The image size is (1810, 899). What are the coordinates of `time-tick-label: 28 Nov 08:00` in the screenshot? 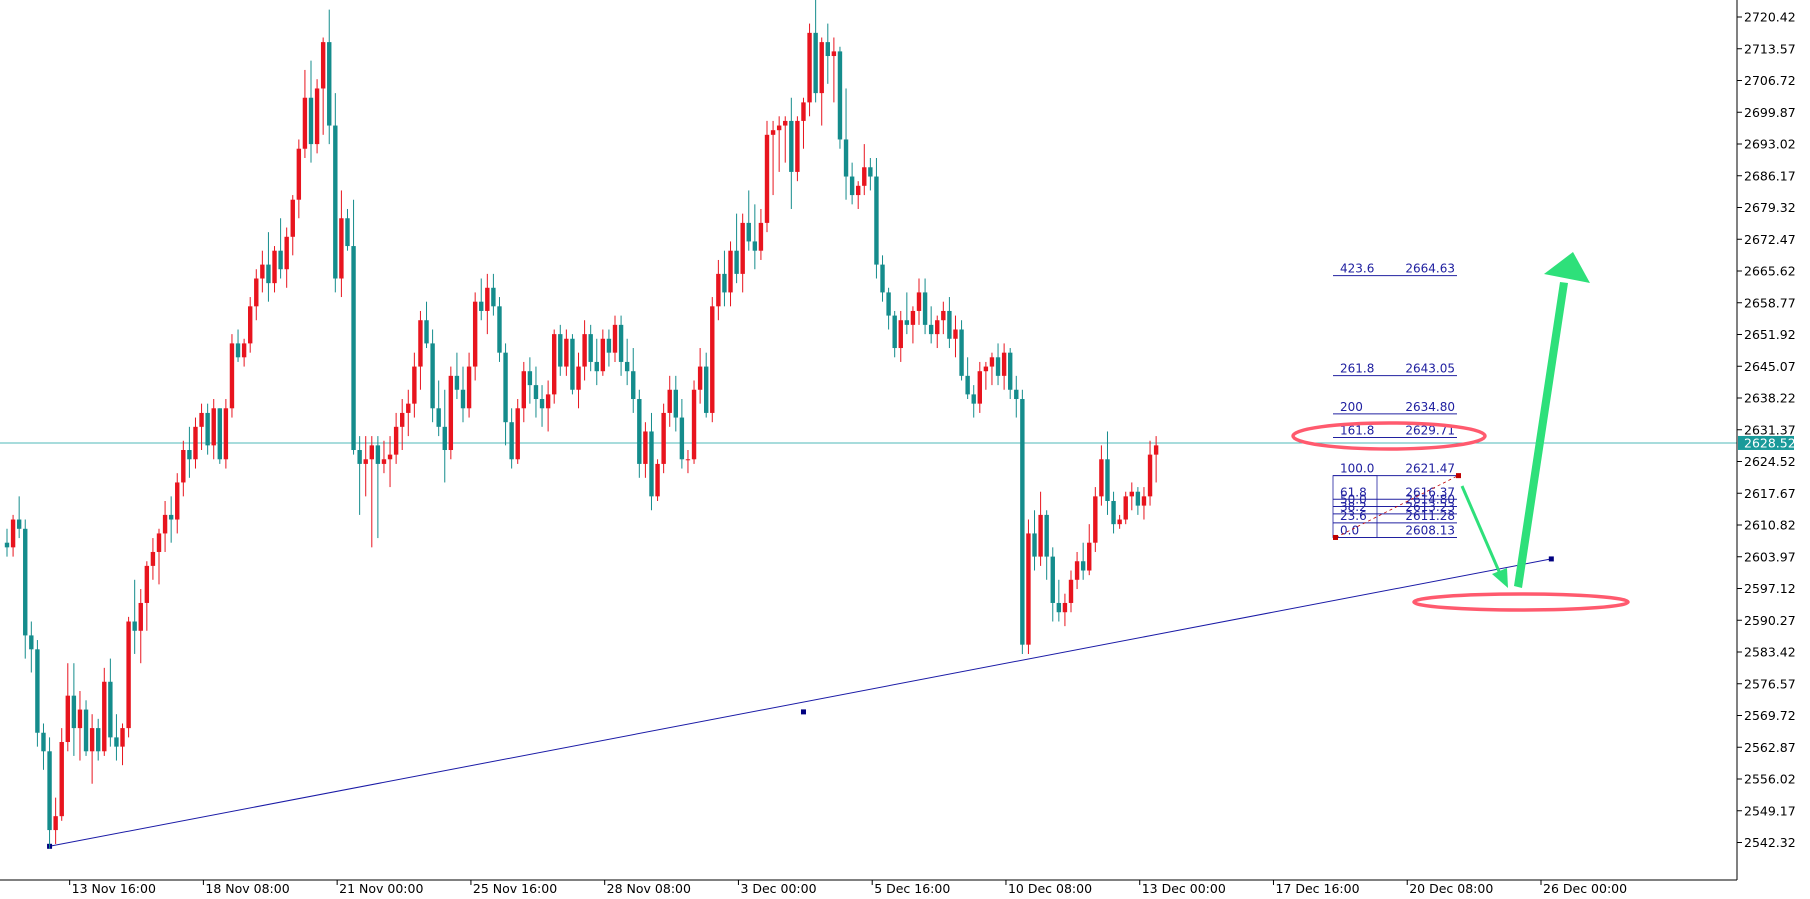 It's located at (649, 888).